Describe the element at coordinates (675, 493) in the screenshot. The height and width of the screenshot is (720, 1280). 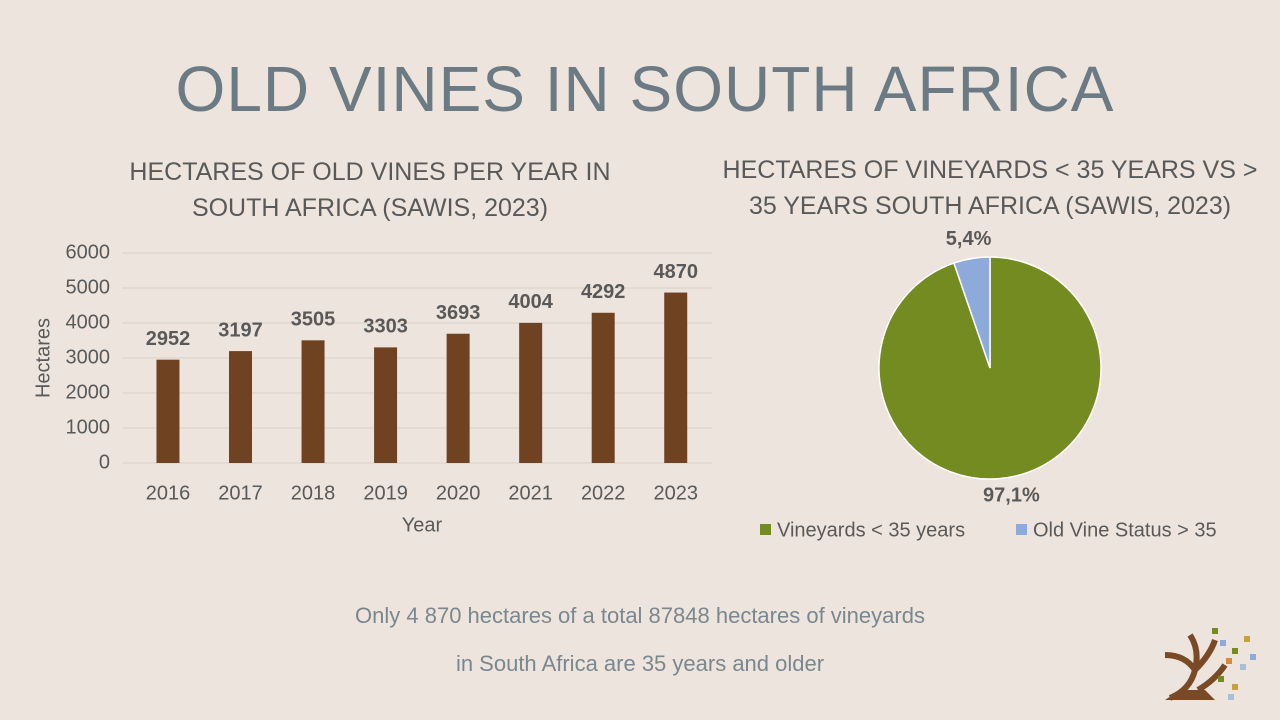
I see `x-tick-label: 2023` at that location.